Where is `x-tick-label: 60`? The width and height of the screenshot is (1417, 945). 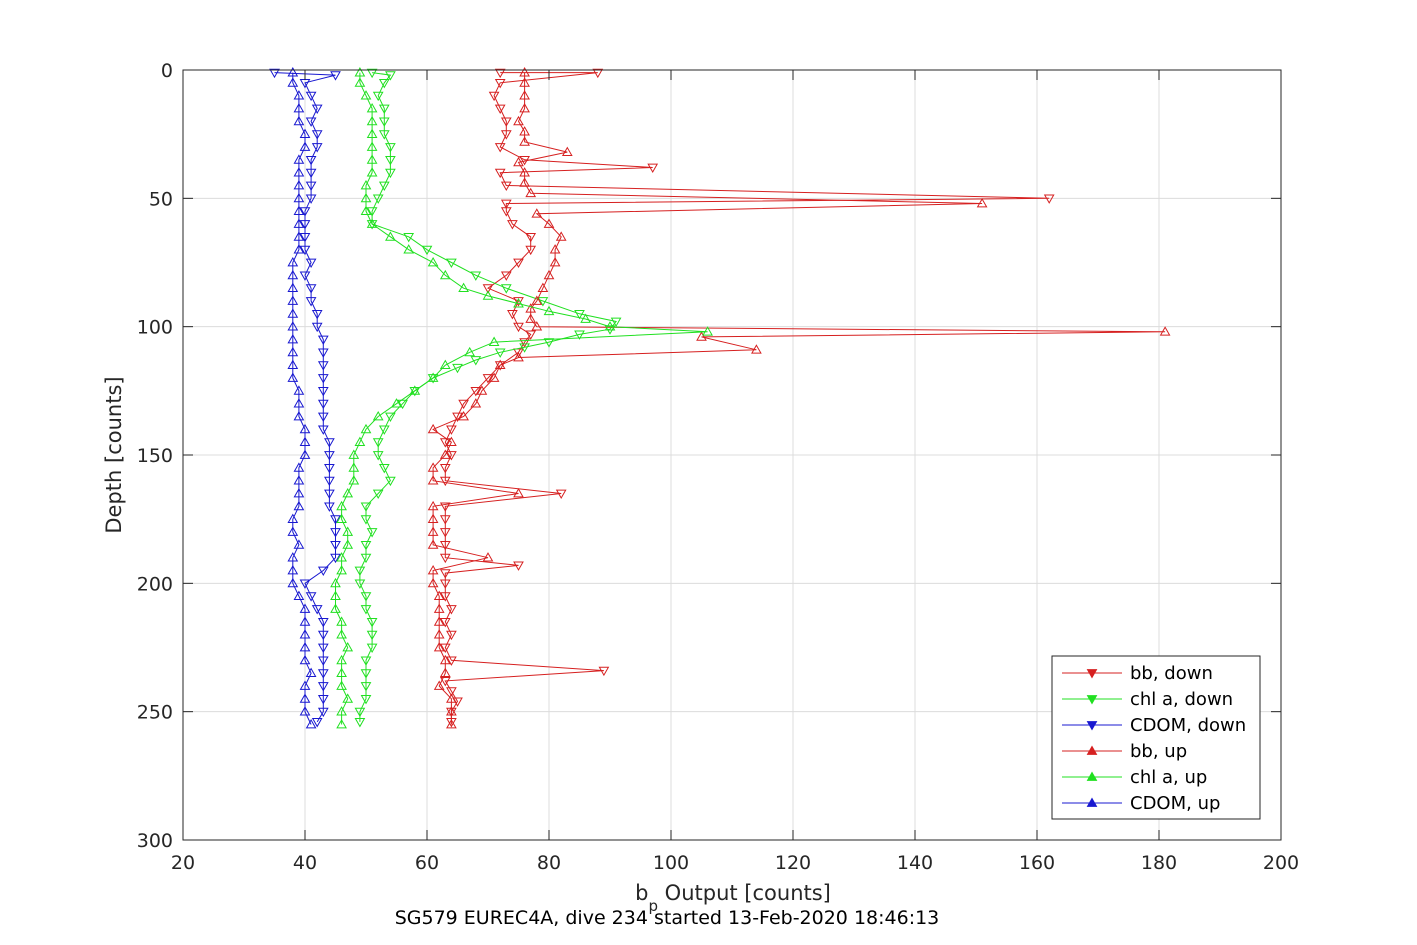
x-tick-label: 60 is located at coordinates (427, 863).